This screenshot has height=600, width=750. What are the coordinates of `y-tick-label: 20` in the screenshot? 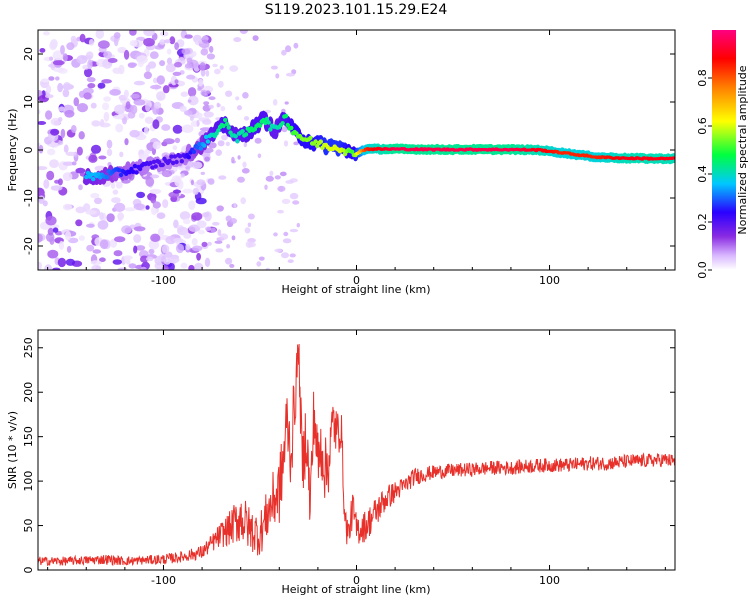 It's located at (28, 54).